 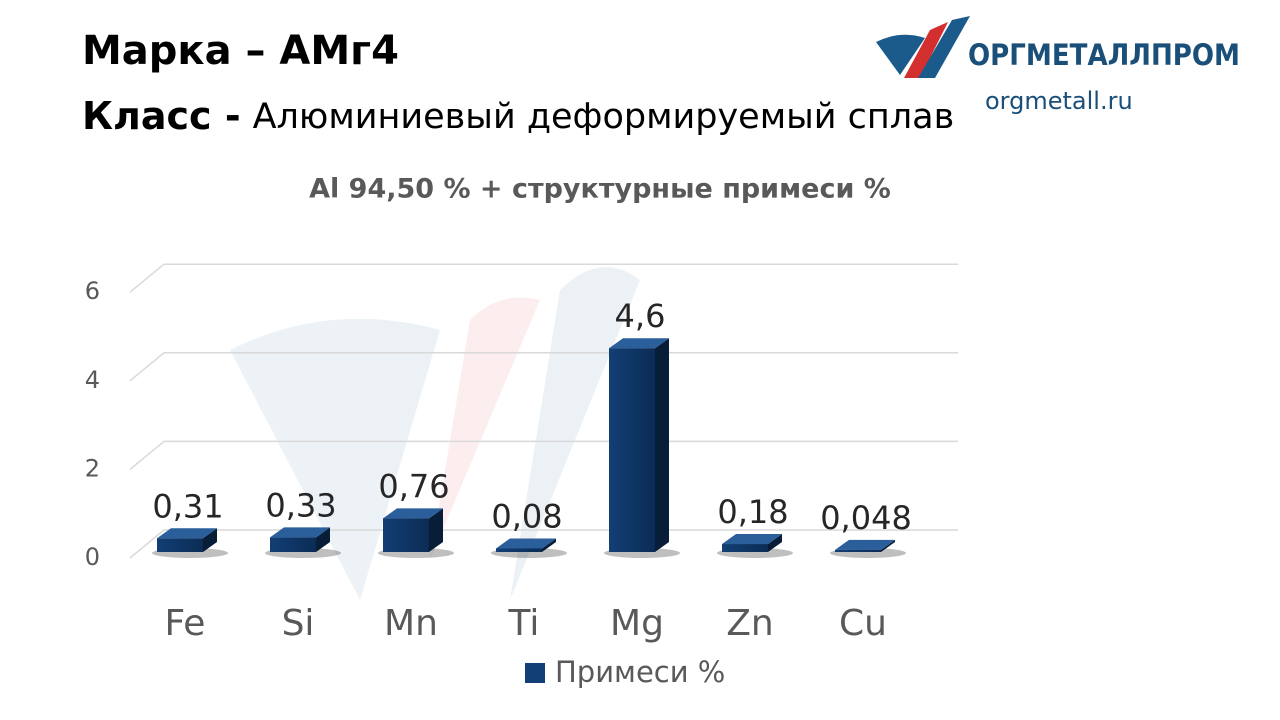 What do you see at coordinates (752, 512) in the screenshot?
I see `value-label: 0,18` at bounding box center [752, 512].